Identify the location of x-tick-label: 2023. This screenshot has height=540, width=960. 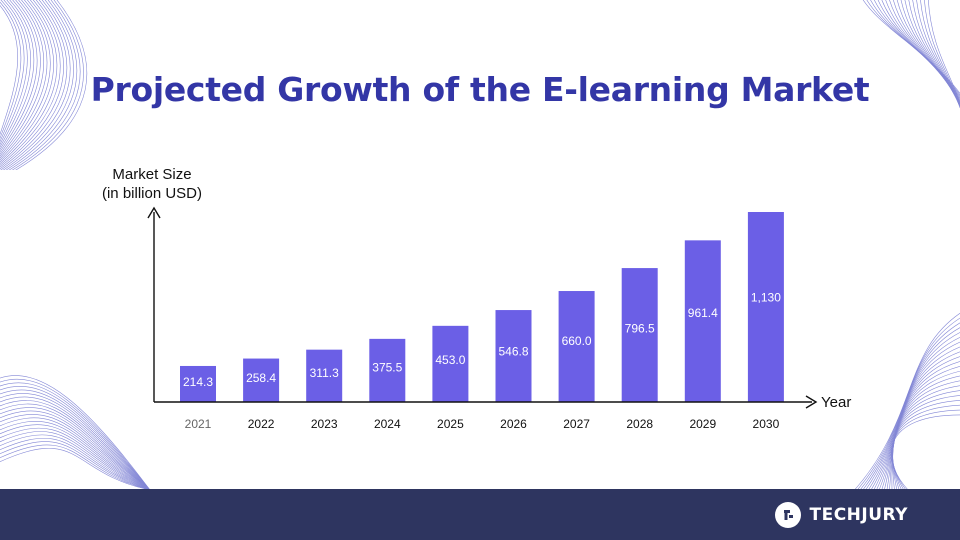
(324, 424).